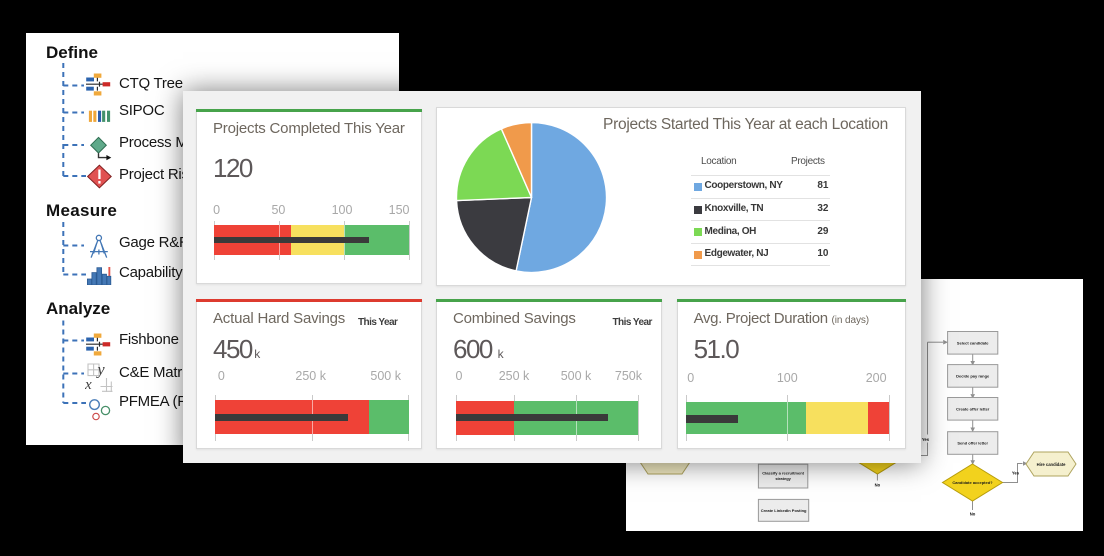 The height and width of the screenshot is (556, 1104). What do you see at coordinates (88, 385) in the screenshot?
I see `svg-text: x` at bounding box center [88, 385].